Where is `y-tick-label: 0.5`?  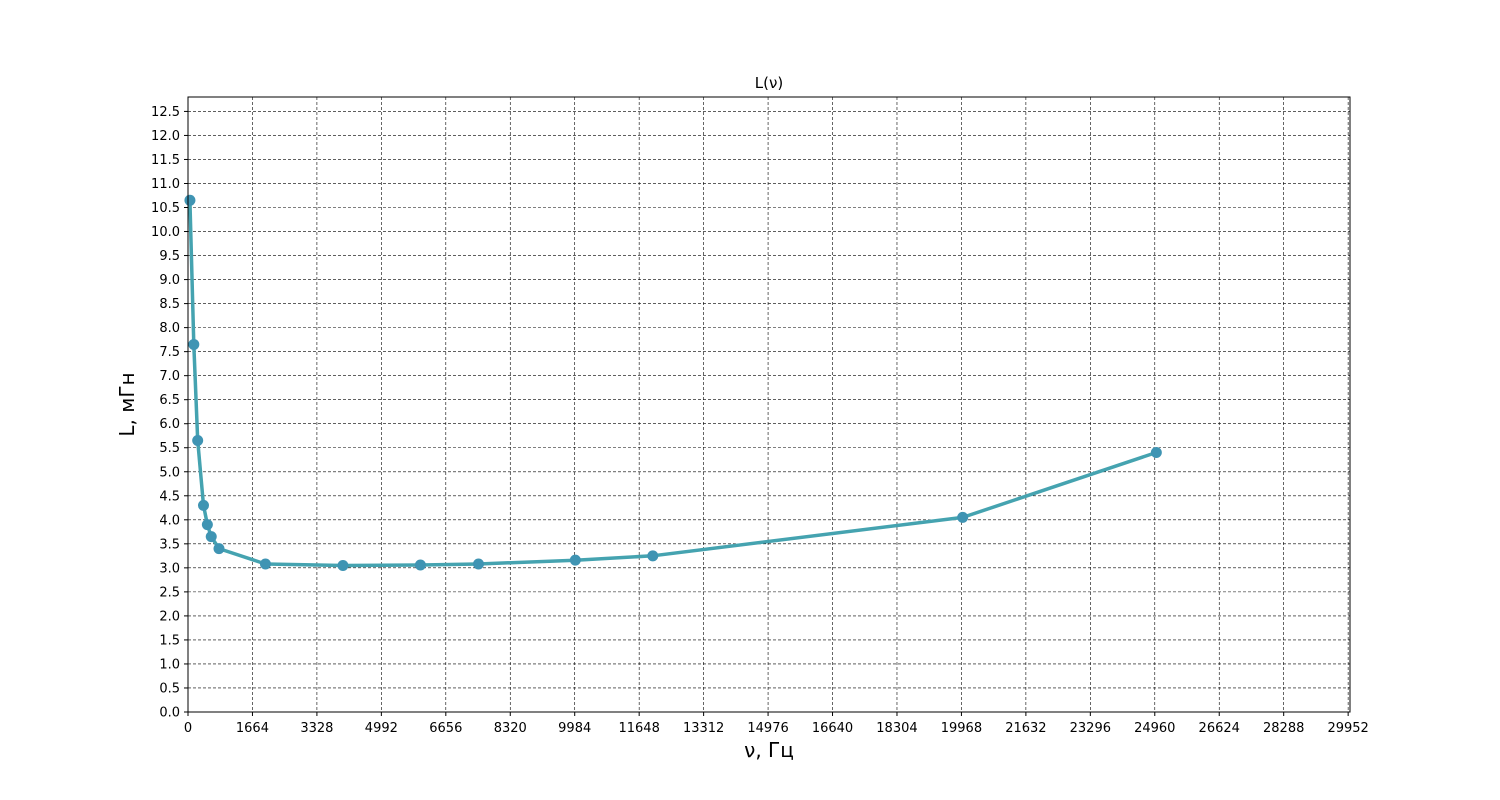
y-tick-label: 0.5 is located at coordinates (169, 688).